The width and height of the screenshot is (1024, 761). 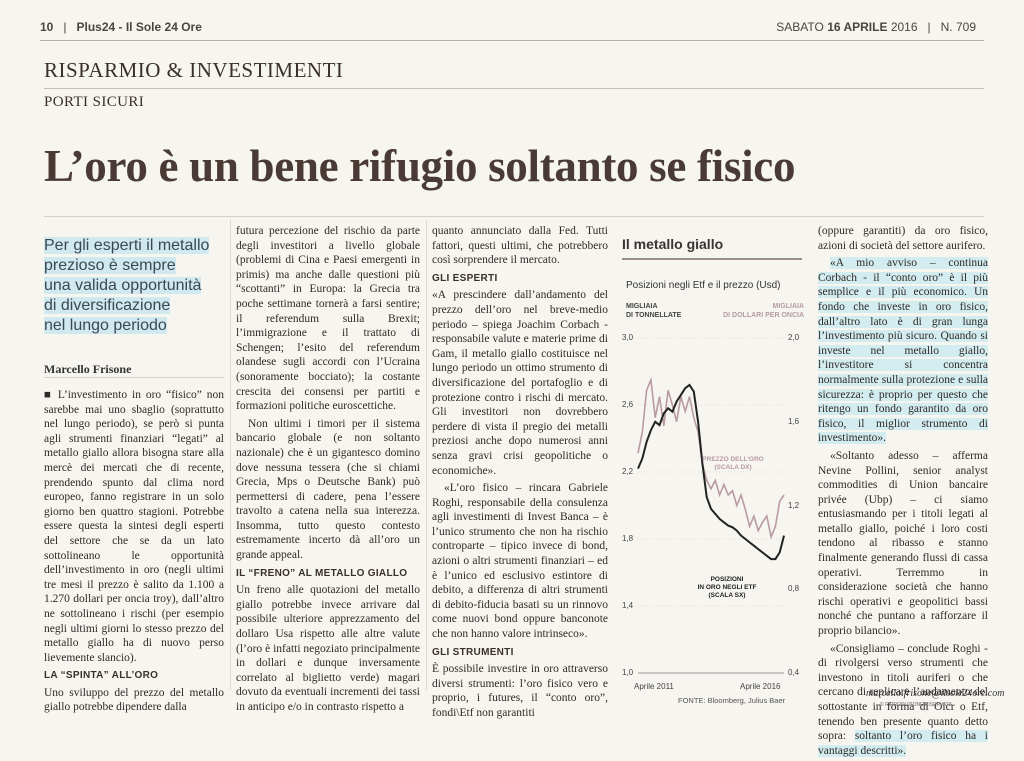 What do you see at coordinates (727, 587) in the screenshot?
I see `positions-series-label: POSIZIONI IN ORO NEGLI ETF (SCALA SX)` at bounding box center [727, 587].